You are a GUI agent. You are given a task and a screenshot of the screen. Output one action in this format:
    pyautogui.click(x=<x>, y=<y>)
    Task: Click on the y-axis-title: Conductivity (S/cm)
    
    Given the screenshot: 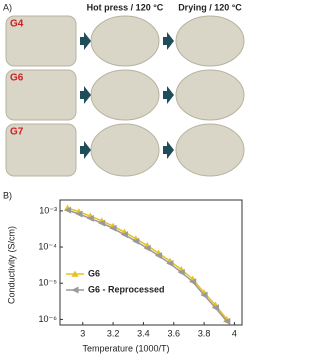 What is the action you would take?
    pyautogui.click(x=11, y=265)
    